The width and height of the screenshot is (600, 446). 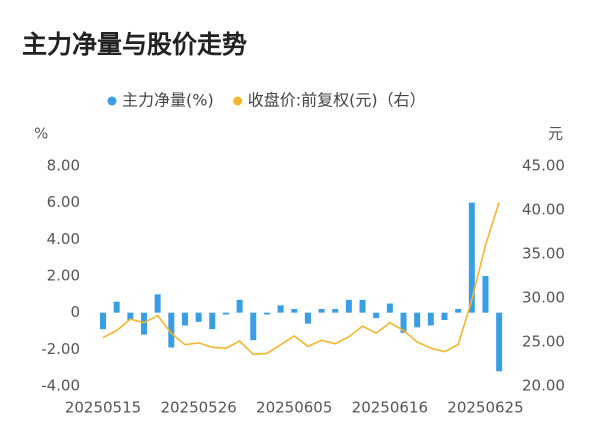 What do you see at coordinates (390, 408) in the screenshot?
I see `x-tick-label: 20250616` at bounding box center [390, 408].